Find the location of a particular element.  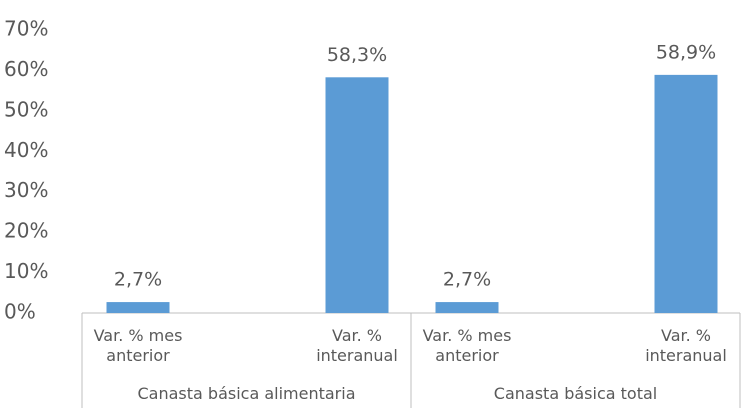

y-tick-label: 40% is located at coordinates (26, 150).